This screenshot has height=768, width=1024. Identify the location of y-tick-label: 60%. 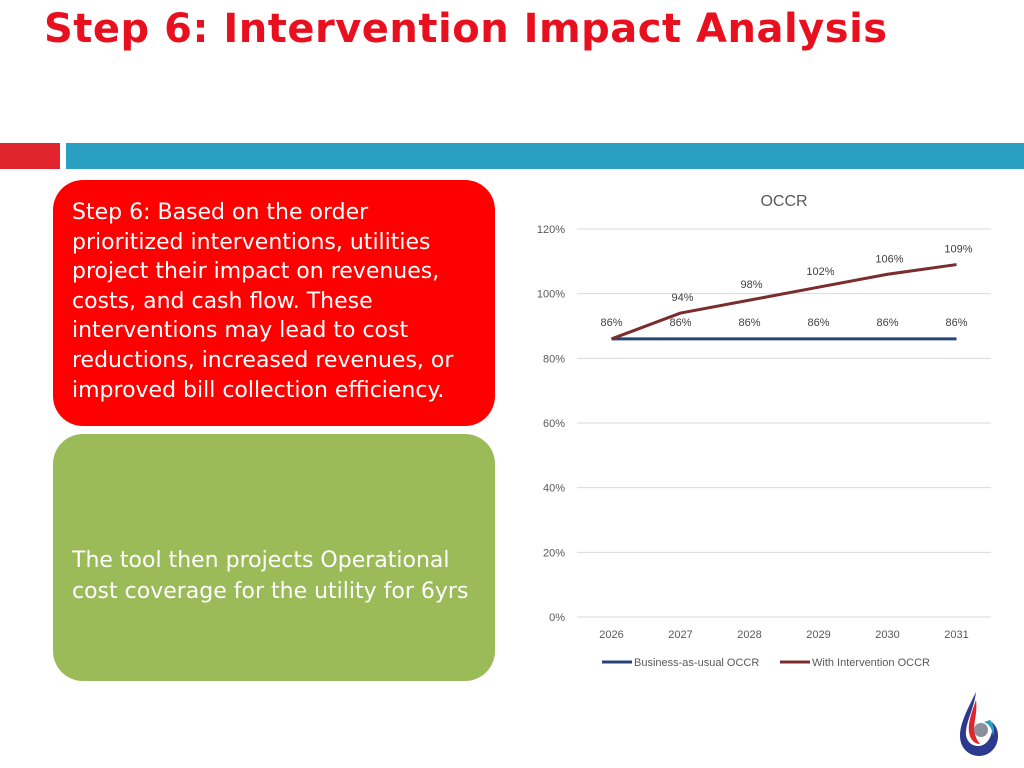
(554, 424).